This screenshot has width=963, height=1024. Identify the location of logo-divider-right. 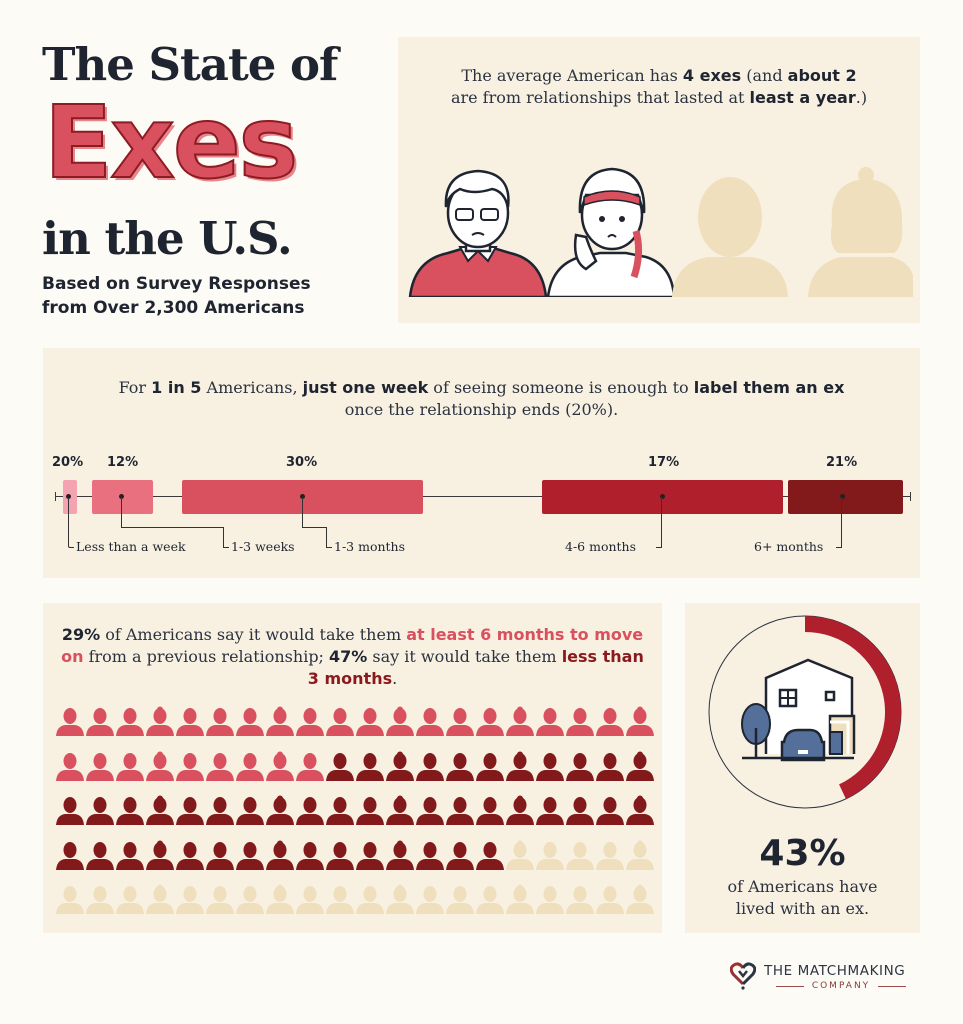
(892, 986).